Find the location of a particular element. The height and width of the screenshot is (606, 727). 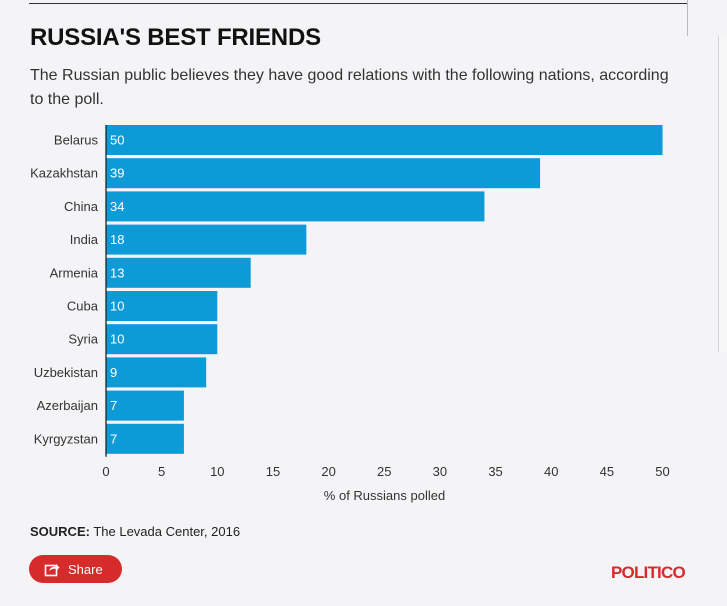

x-tick-label: 15 is located at coordinates (273, 471).